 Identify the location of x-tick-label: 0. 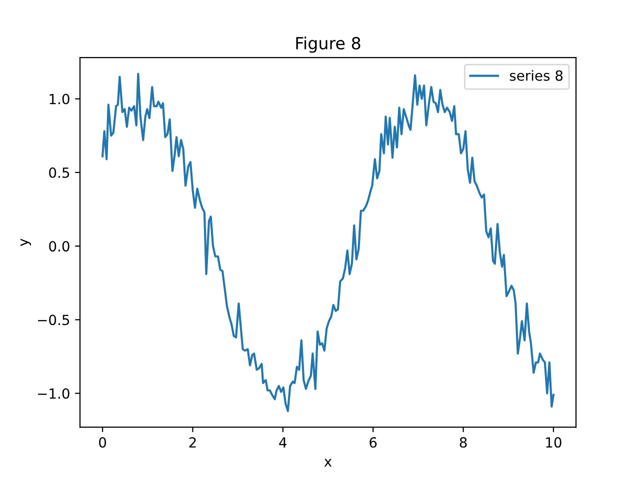
(102, 442).